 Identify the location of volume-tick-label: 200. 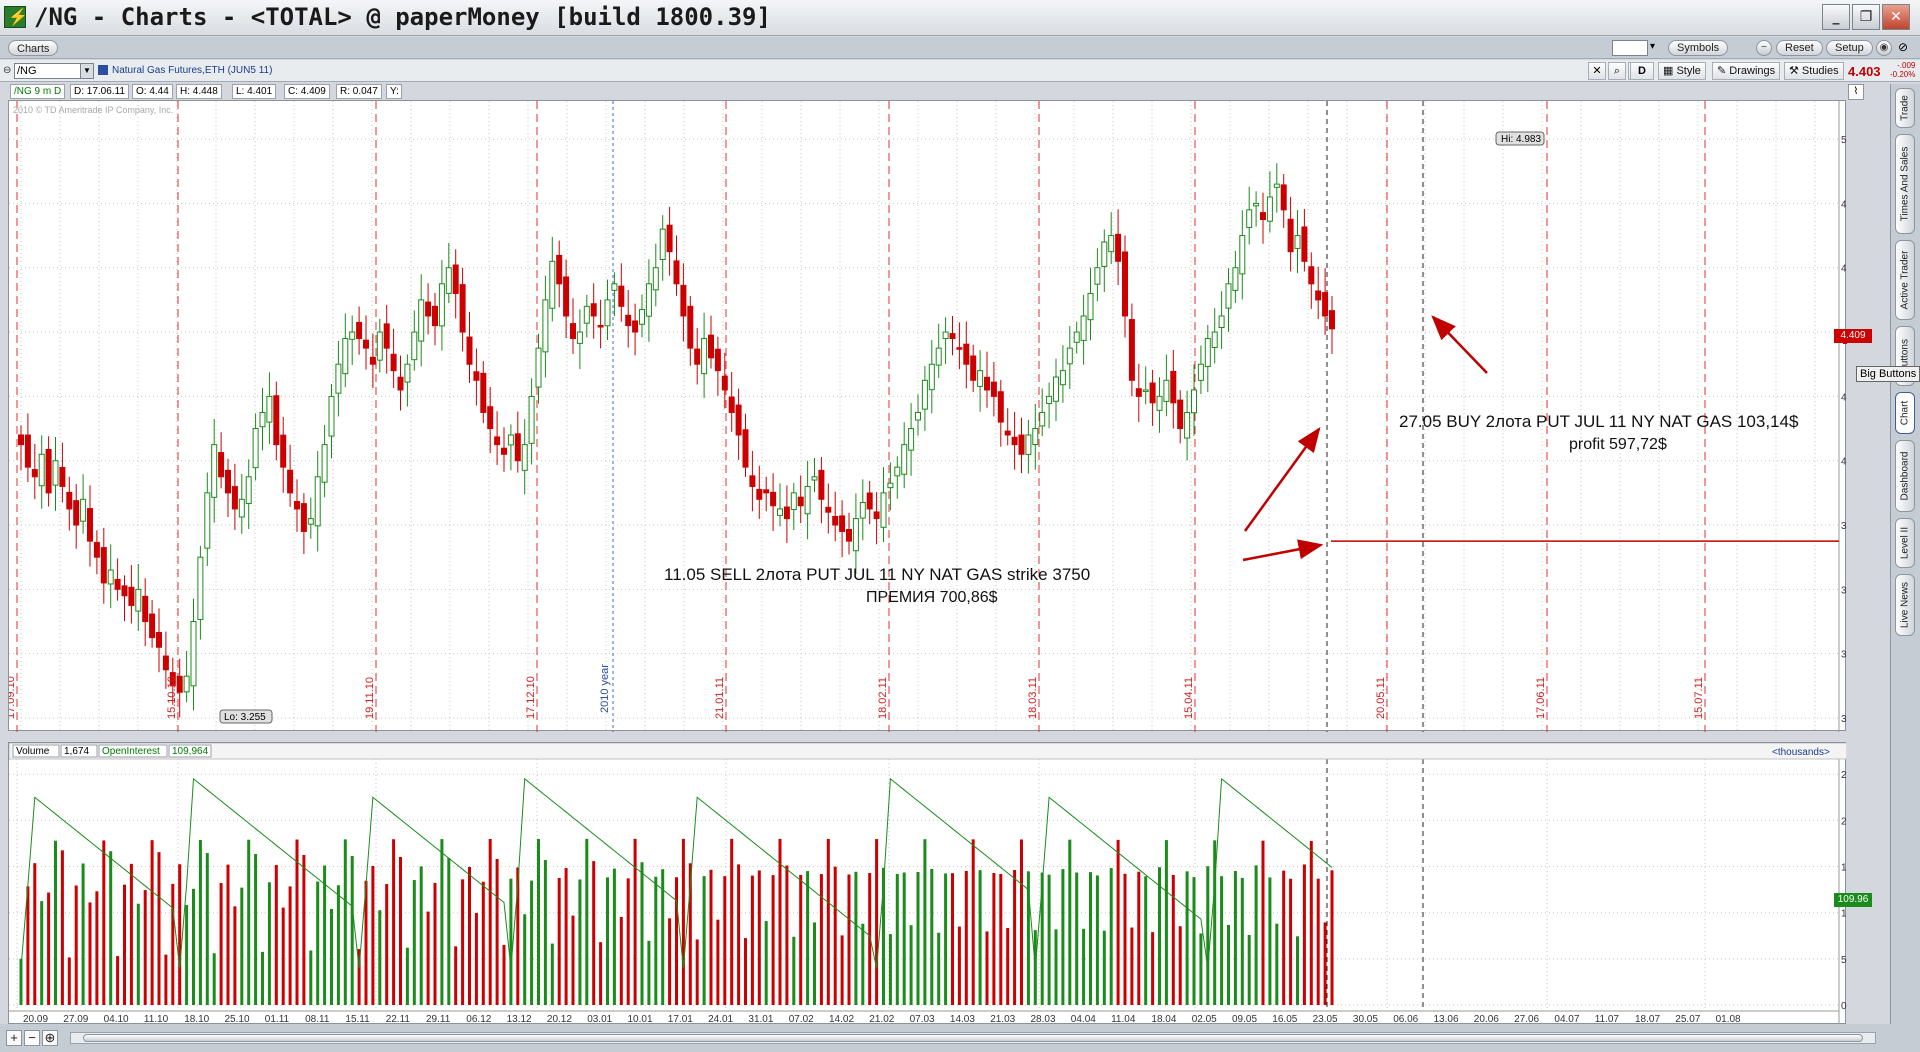
(1844, 821).